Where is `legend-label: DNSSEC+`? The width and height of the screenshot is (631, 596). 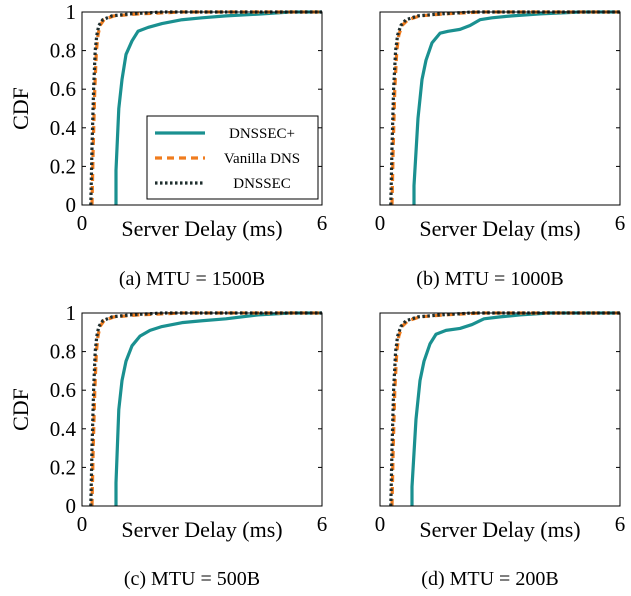 legend-label: DNSSEC+ is located at coordinates (262, 134).